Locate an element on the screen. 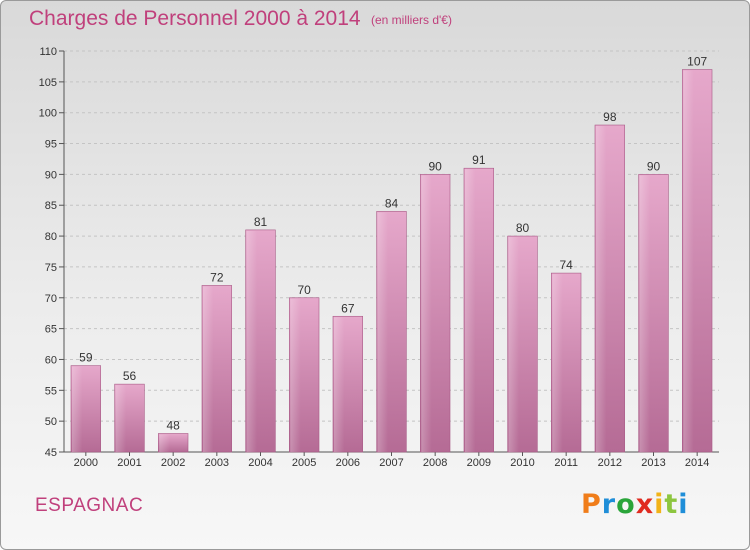 The width and height of the screenshot is (750, 550). x-tick-label: 2012 is located at coordinates (610, 463).